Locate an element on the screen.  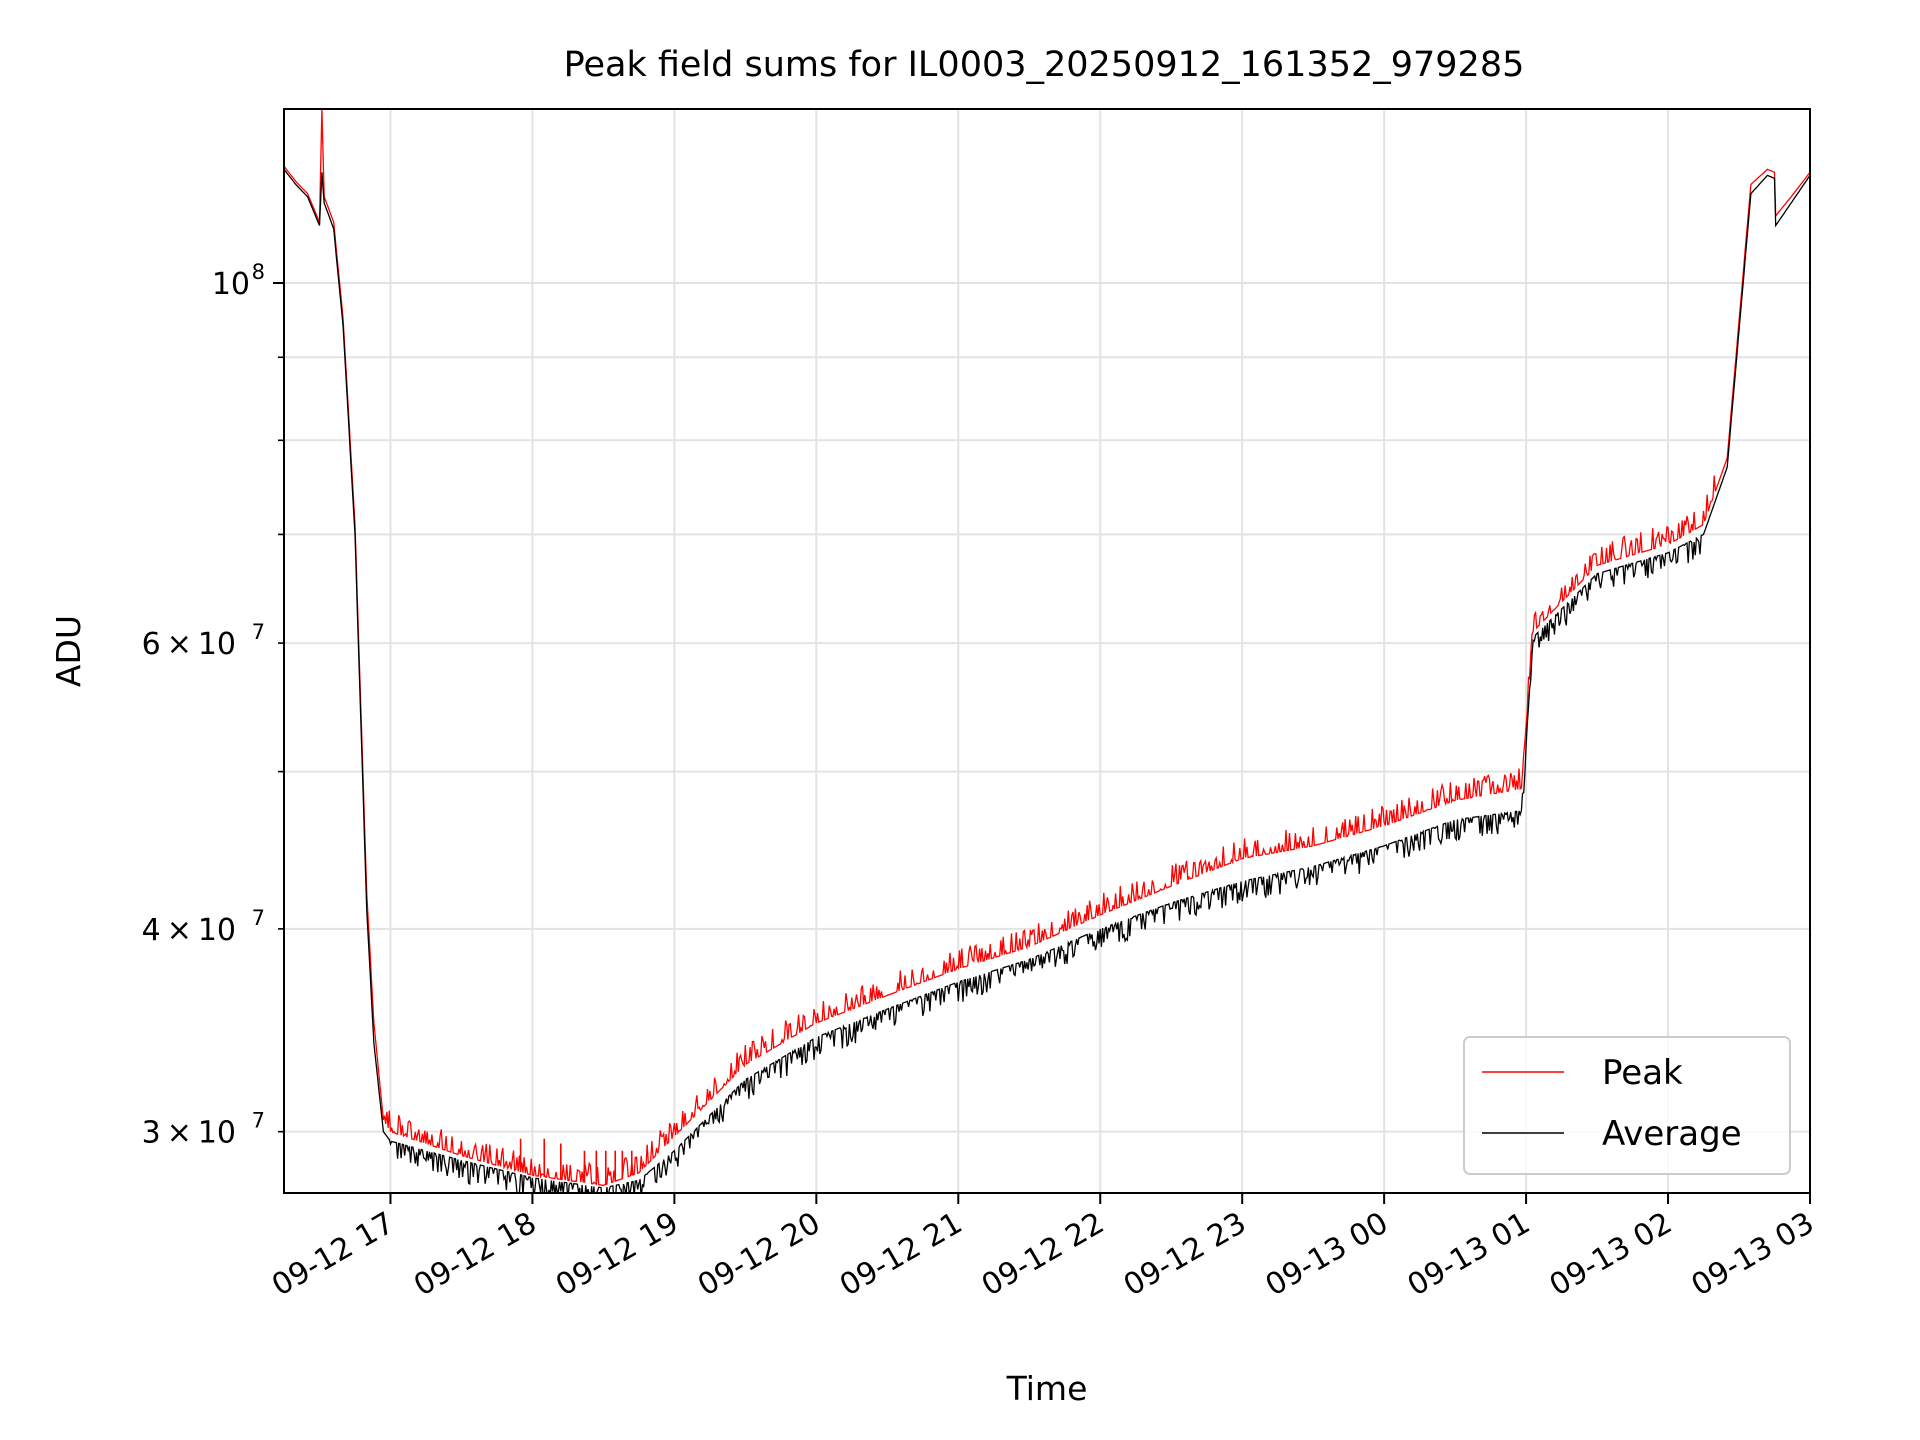
y-tick-label: 3 × 10 is located at coordinates (189, 1133).